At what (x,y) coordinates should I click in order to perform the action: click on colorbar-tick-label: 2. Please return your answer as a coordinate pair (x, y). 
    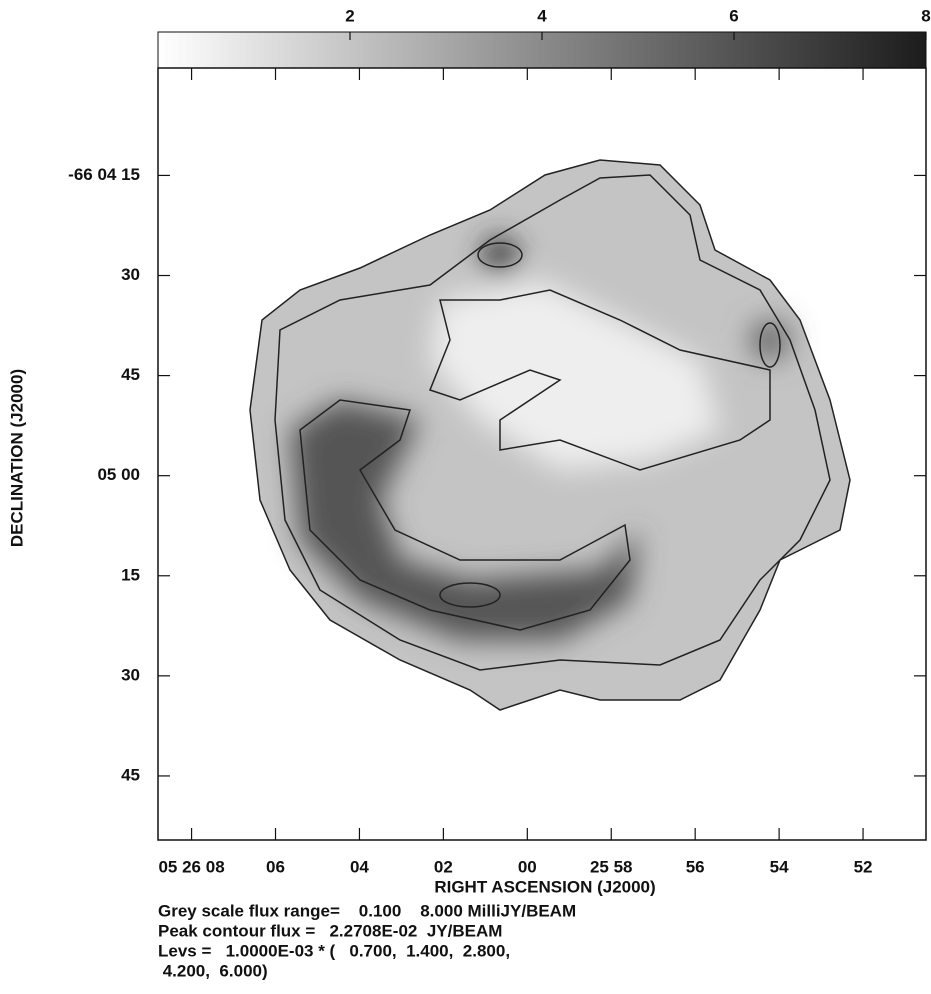
    Looking at the image, I should click on (349, 15).